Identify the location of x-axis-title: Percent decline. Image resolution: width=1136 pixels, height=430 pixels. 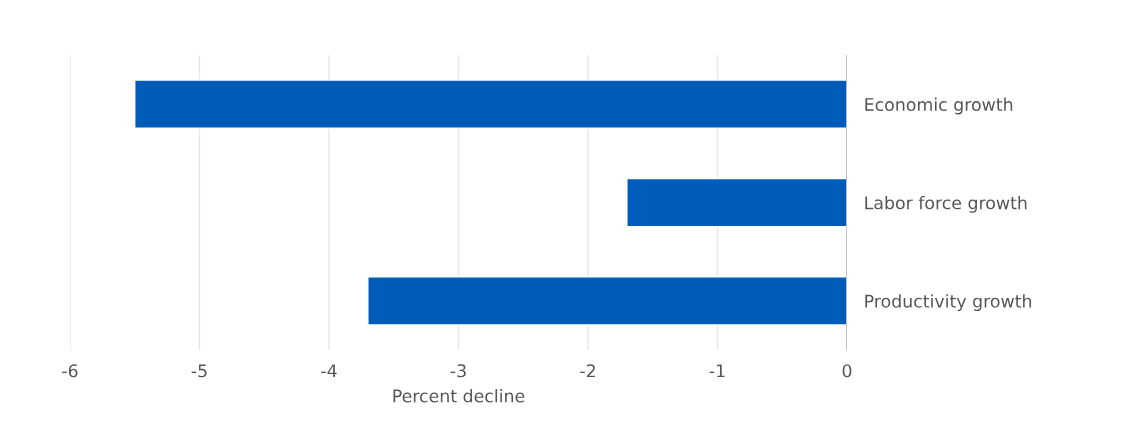
(459, 396).